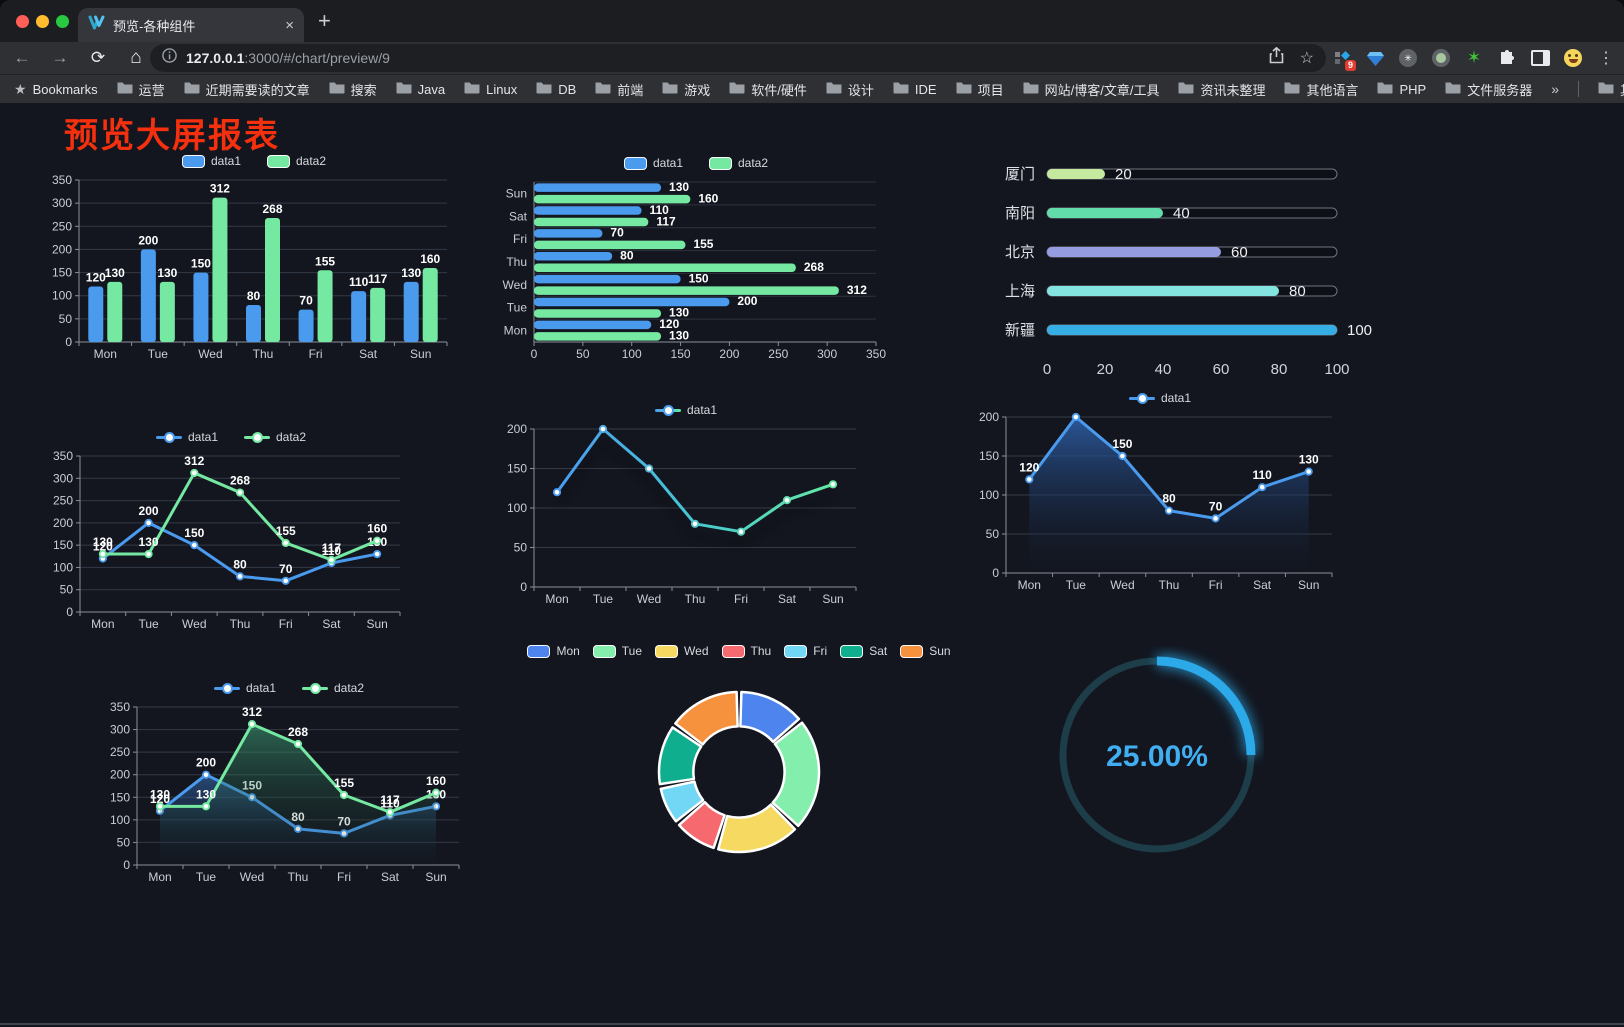 Image resolution: width=1624 pixels, height=1027 pixels. What do you see at coordinates (215, 58) in the screenshot?
I see `url-host: 127.0.0.1` at bounding box center [215, 58].